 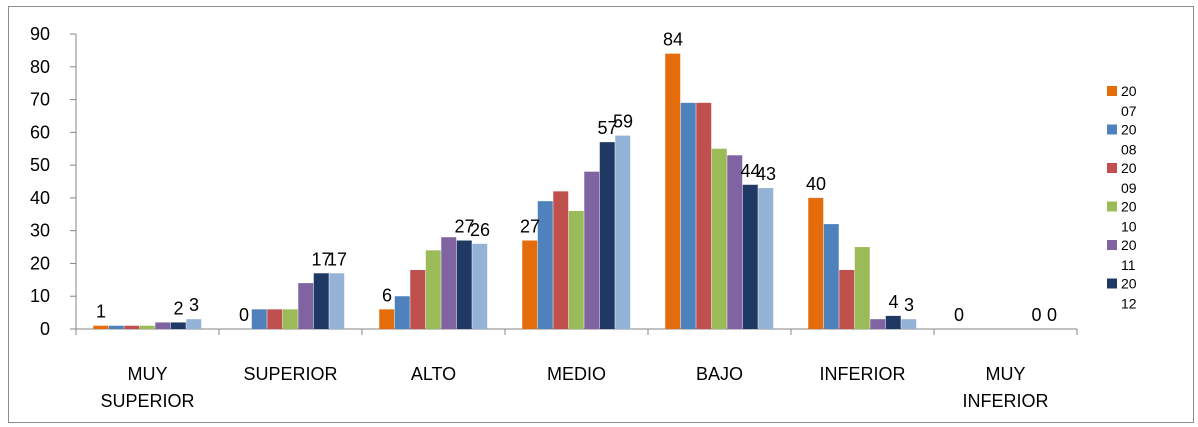 I want to click on legend-label-2010: 20, so click(x=1129, y=207).